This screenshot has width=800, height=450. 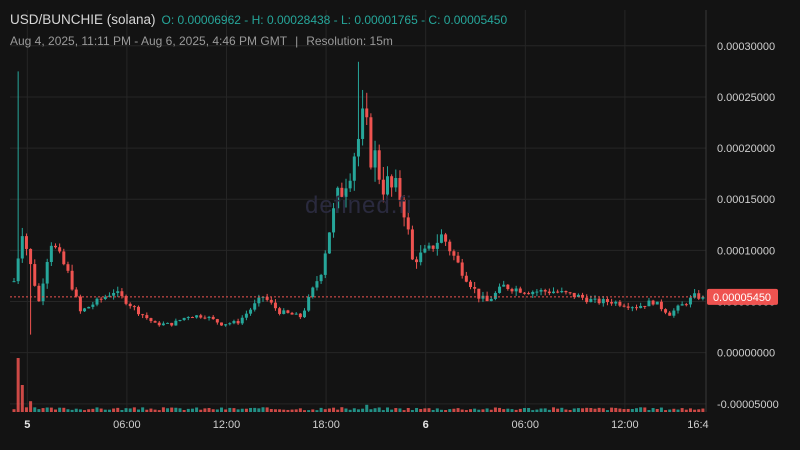 I want to click on watermark: defined.fi, so click(x=359, y=205).